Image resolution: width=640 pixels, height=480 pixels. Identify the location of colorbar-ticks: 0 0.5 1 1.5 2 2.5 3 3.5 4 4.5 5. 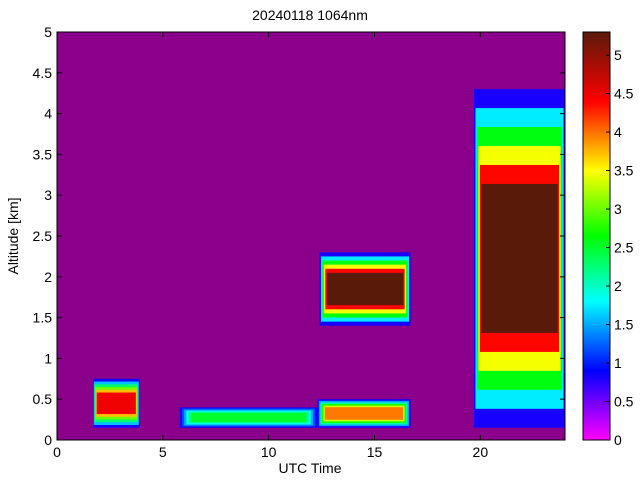
(620, 247).